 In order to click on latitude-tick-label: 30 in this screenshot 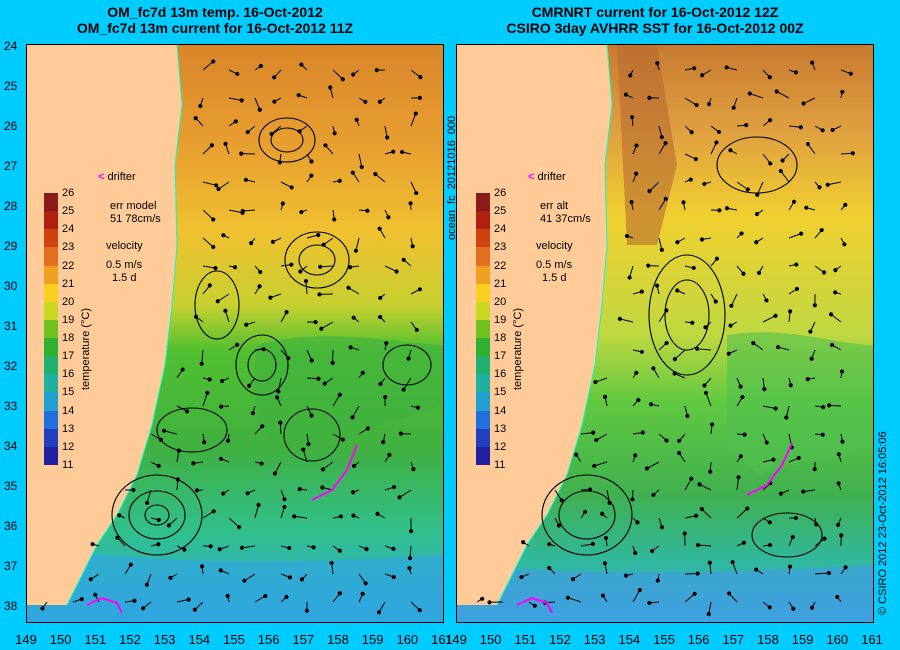, I will do `click(11, 286)`.